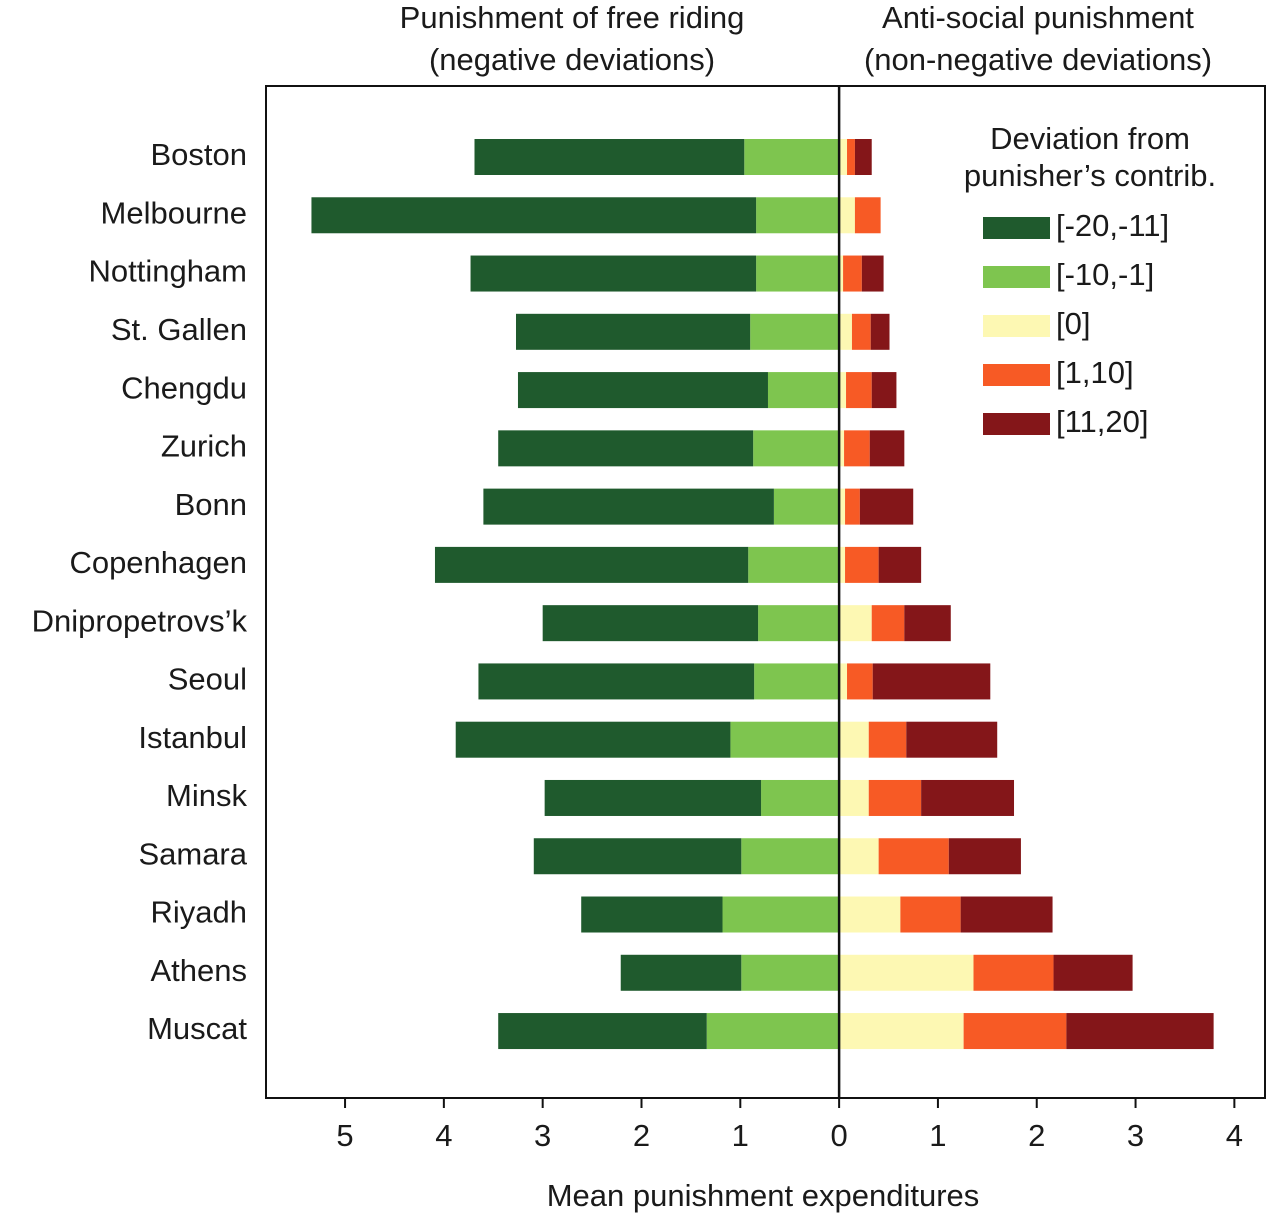  What do you see at coordinates (542, 1135) in the screenshot?
I see `x-tick-label: 3` at bounding box center [542, 1135].